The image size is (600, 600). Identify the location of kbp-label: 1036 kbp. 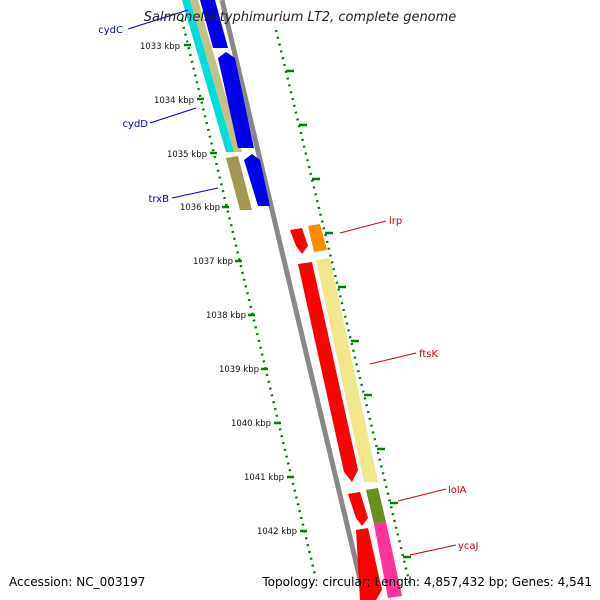
(200, 208).